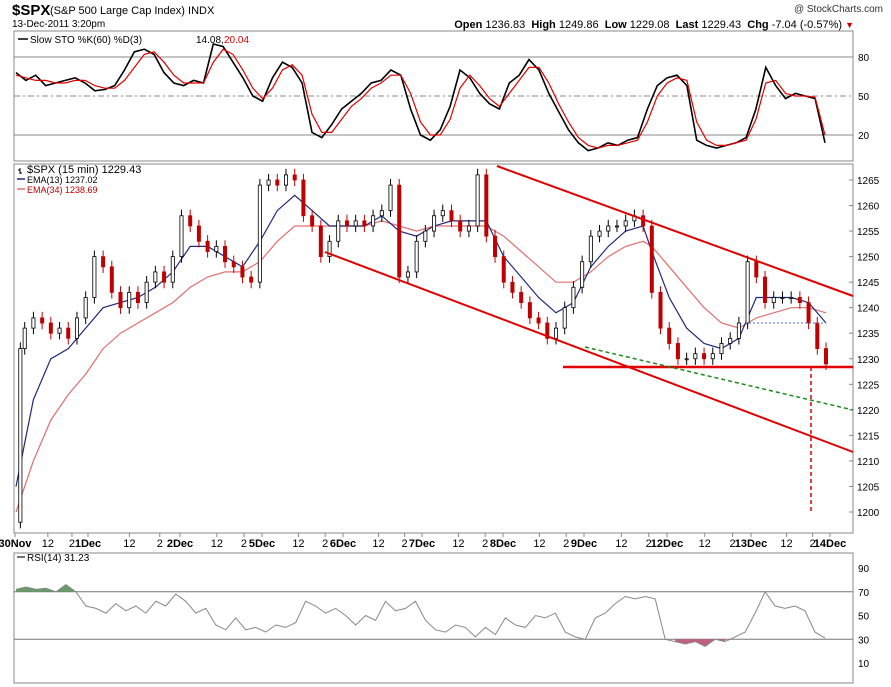 This screenshot has width=891, height=687. I want to click on symbol-description: (S&P 500 Large Cap Index) INDX, so click(132, 11).